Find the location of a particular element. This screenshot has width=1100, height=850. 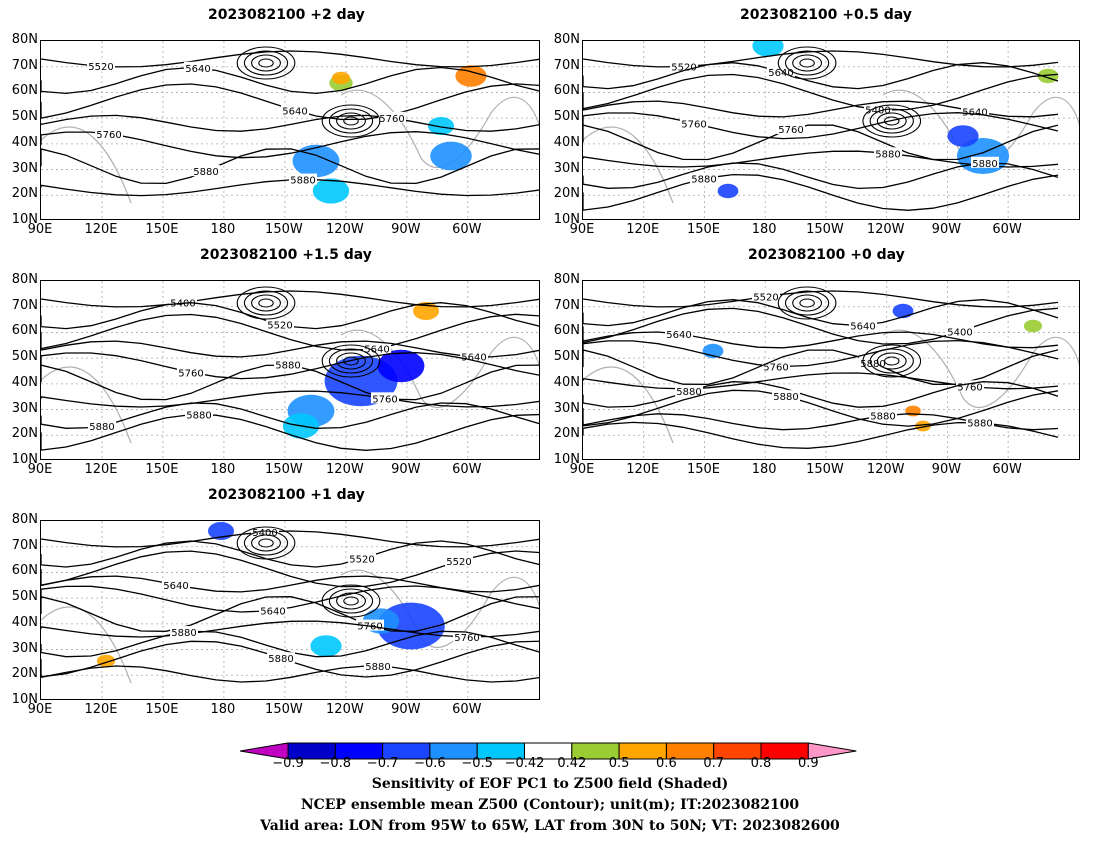

colorbar-label: −0.8 is located at coordinates (335, 763).